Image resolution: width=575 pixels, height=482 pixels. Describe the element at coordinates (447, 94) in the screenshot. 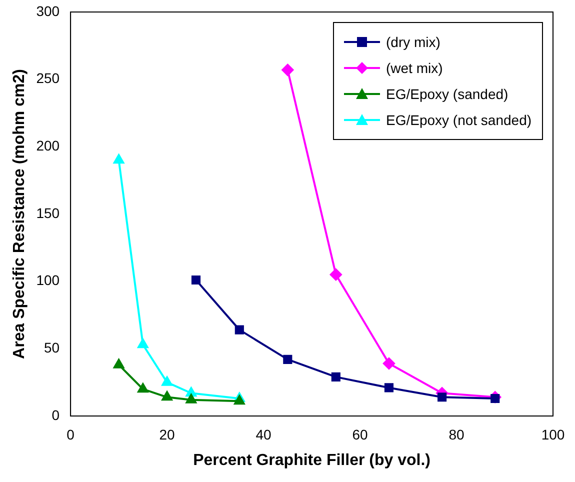

I see `legend-label: EG/Epoxy (sanded)` at that location.